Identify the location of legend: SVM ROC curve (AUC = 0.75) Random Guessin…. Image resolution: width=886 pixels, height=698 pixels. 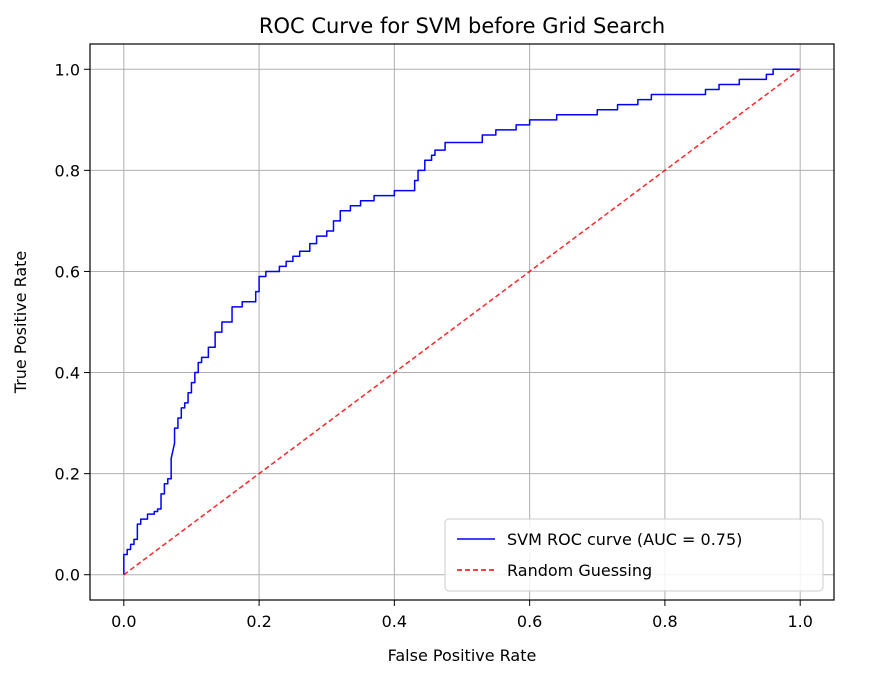
(634, 555).